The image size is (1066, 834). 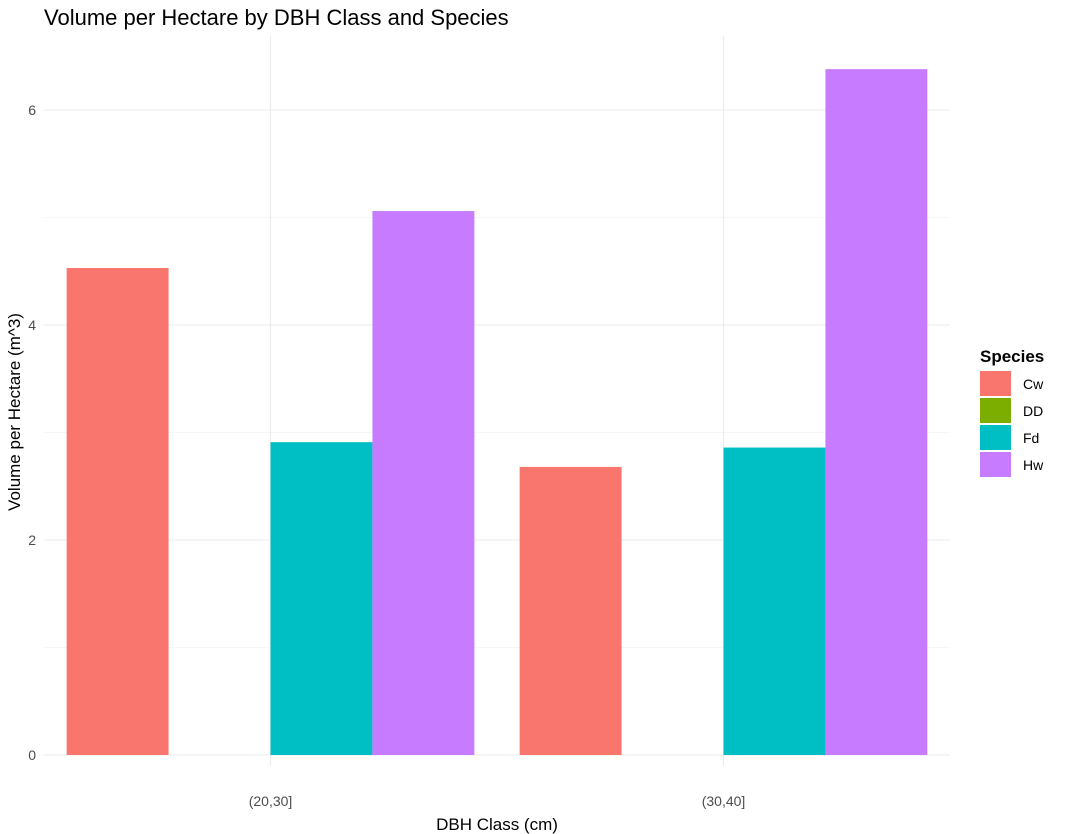 I want to click on legend-key-fd, so click(x=995, y=437).